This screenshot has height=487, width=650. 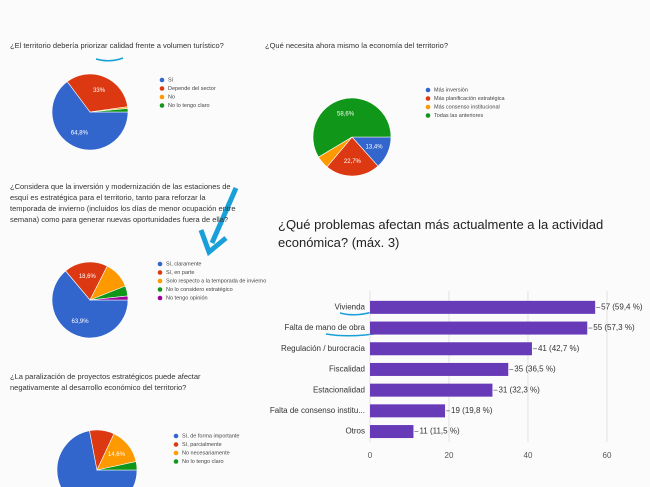 I want to click on value-label: 19 (19,8 %), so click(x=472, y=410).